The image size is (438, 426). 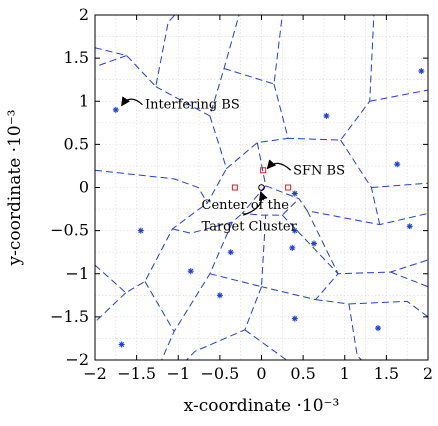 I want to click on y-tick-label: −1, so click(x=77, y=273).